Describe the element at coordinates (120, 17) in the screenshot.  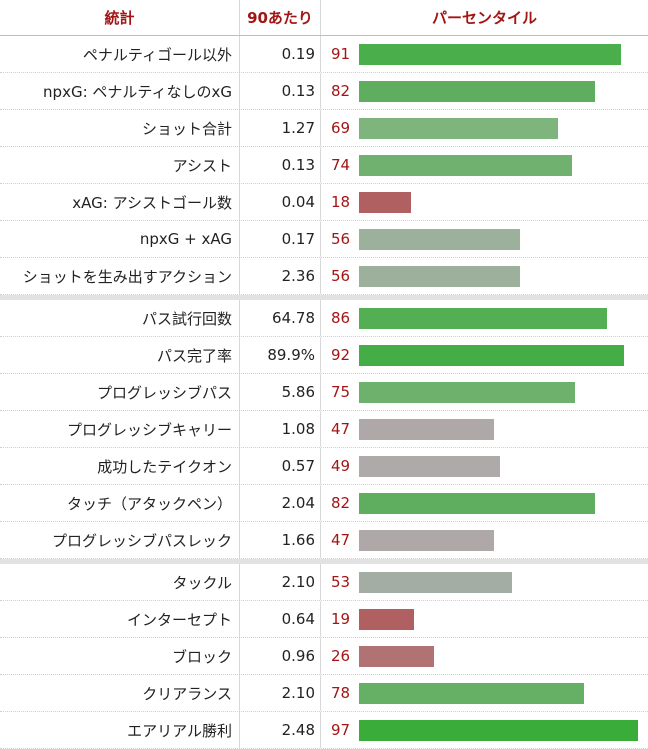
I see `header-stat: 統計` at that location.